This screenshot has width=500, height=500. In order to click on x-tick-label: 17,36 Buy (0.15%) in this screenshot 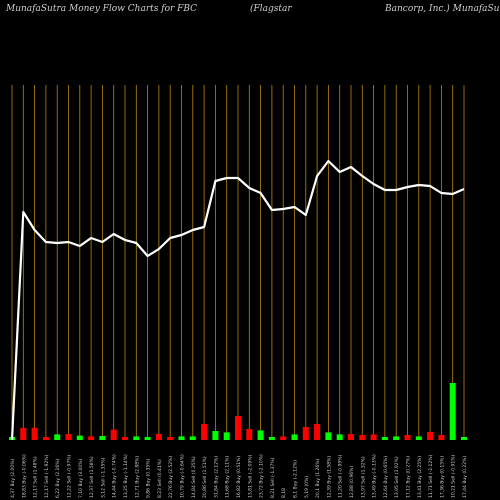, I will do `click(442, 477)`.